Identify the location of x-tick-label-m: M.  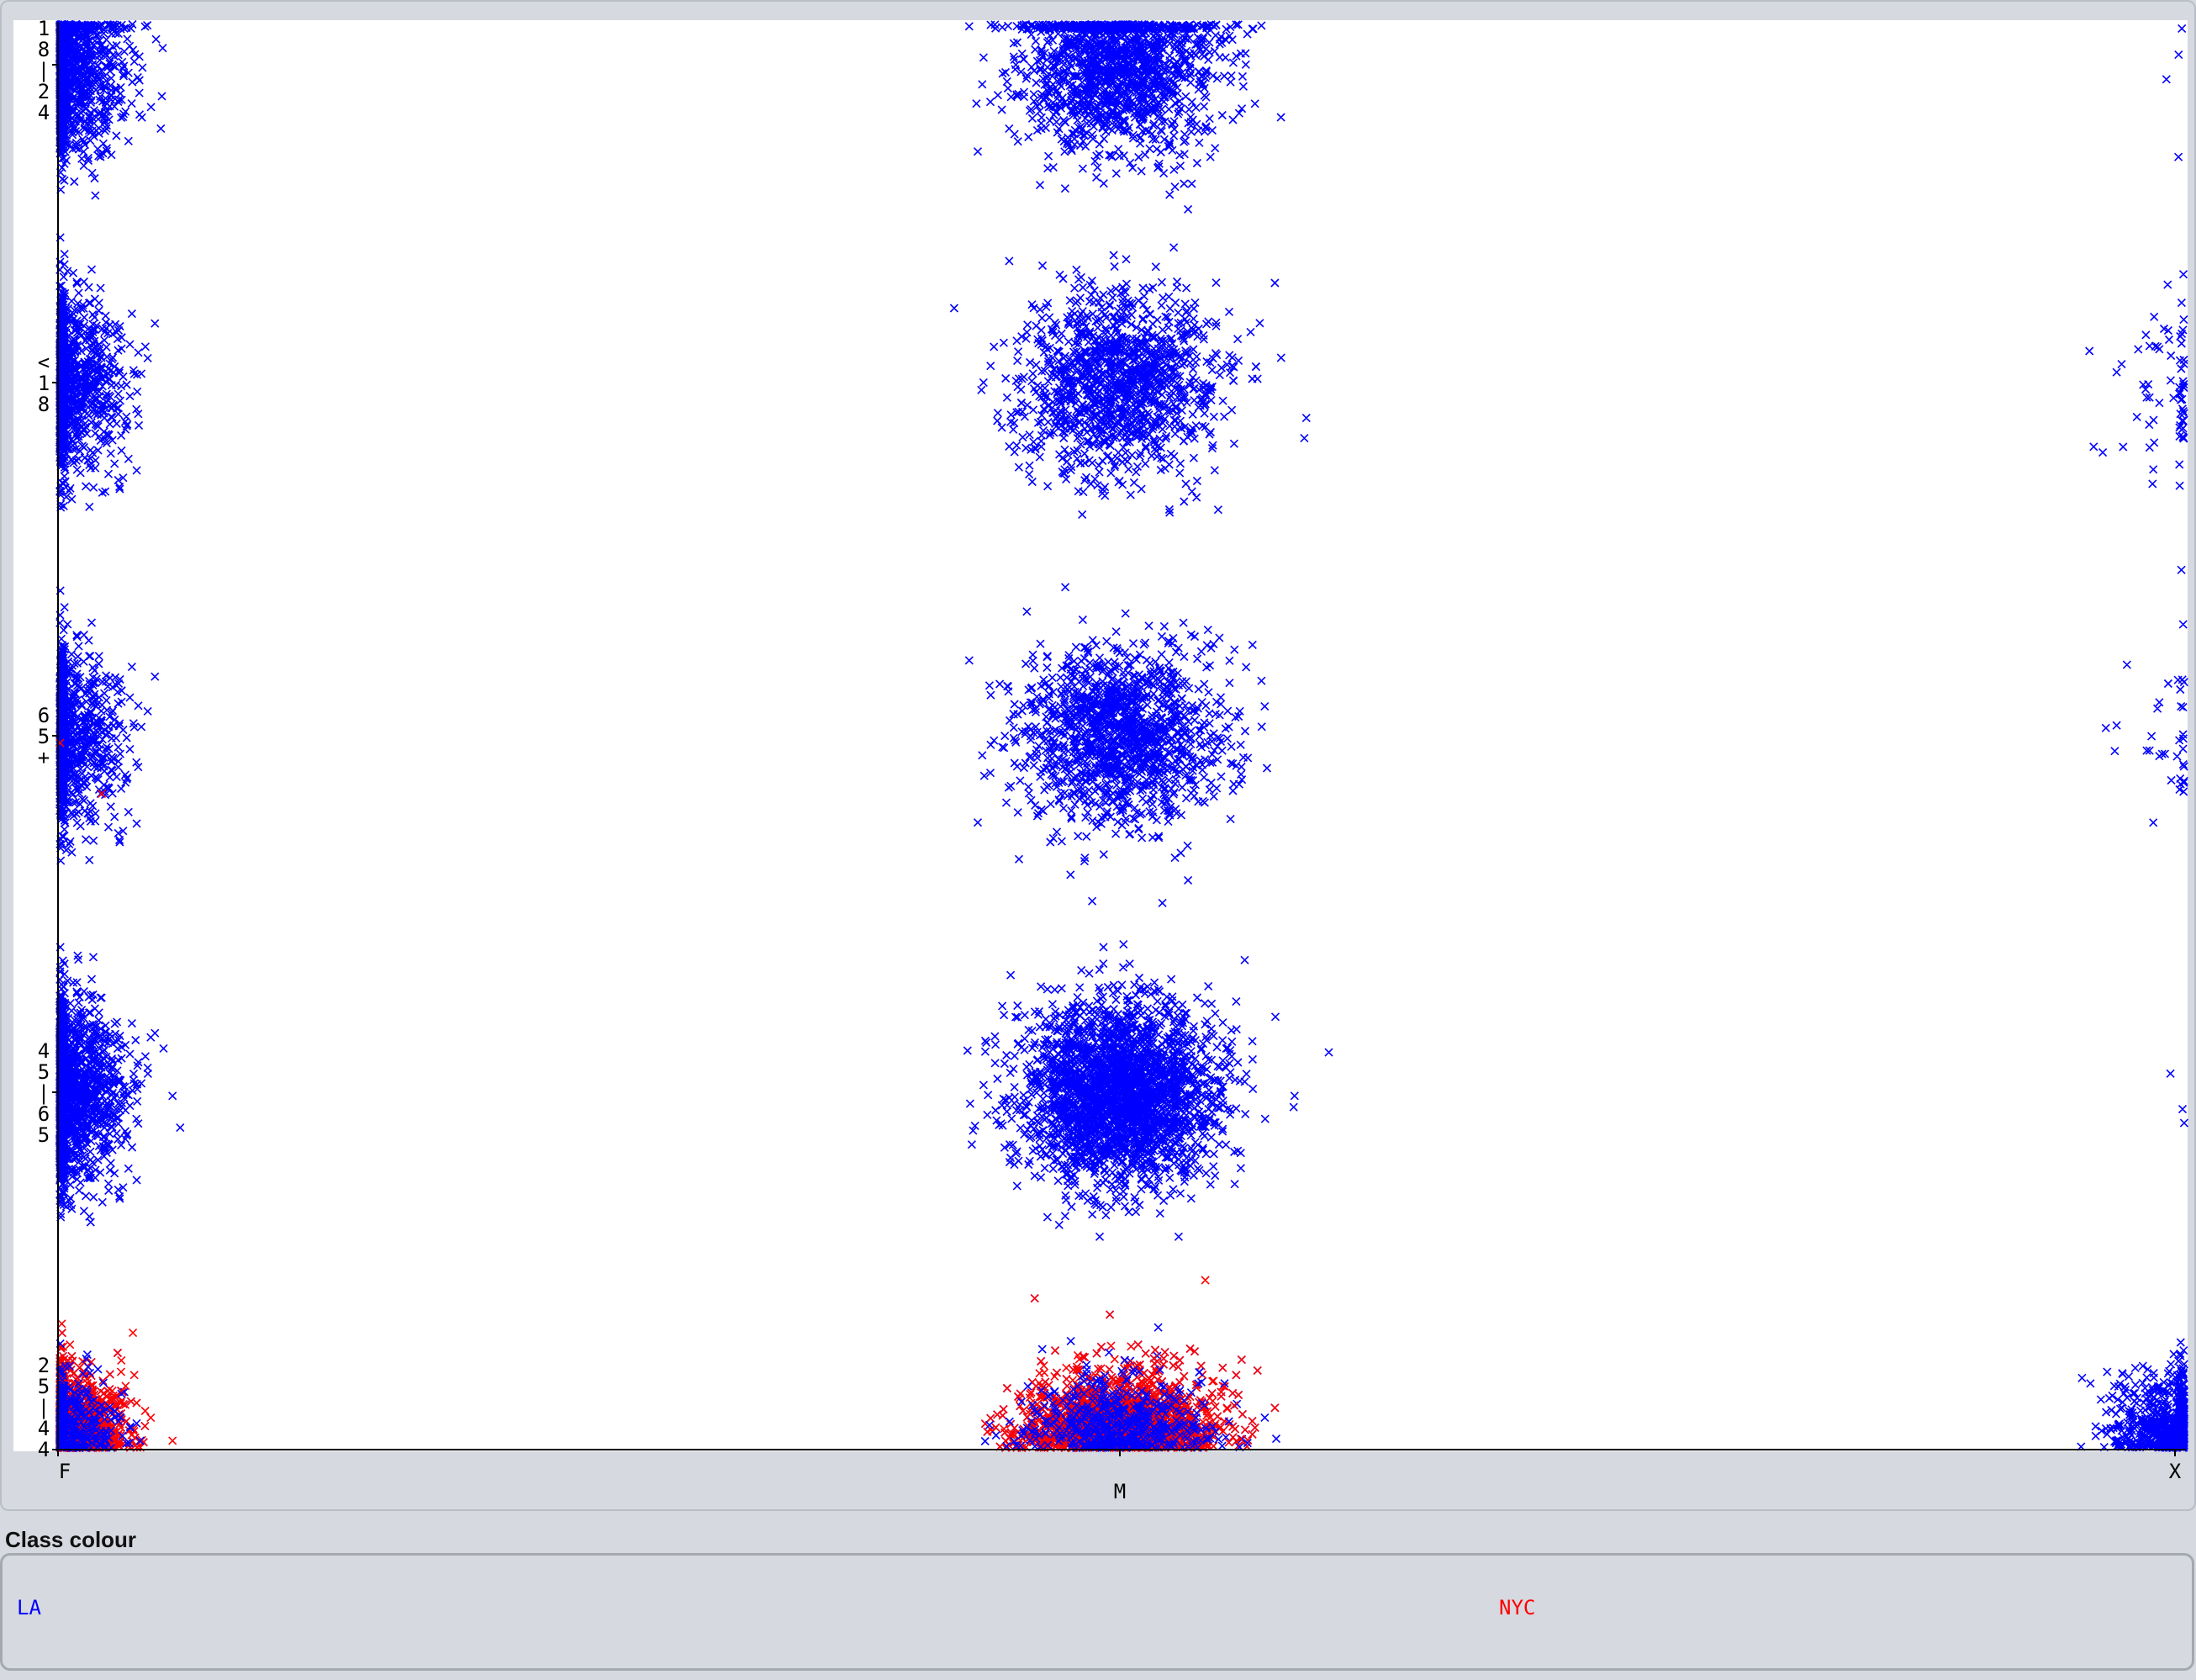
(1120, 1491).